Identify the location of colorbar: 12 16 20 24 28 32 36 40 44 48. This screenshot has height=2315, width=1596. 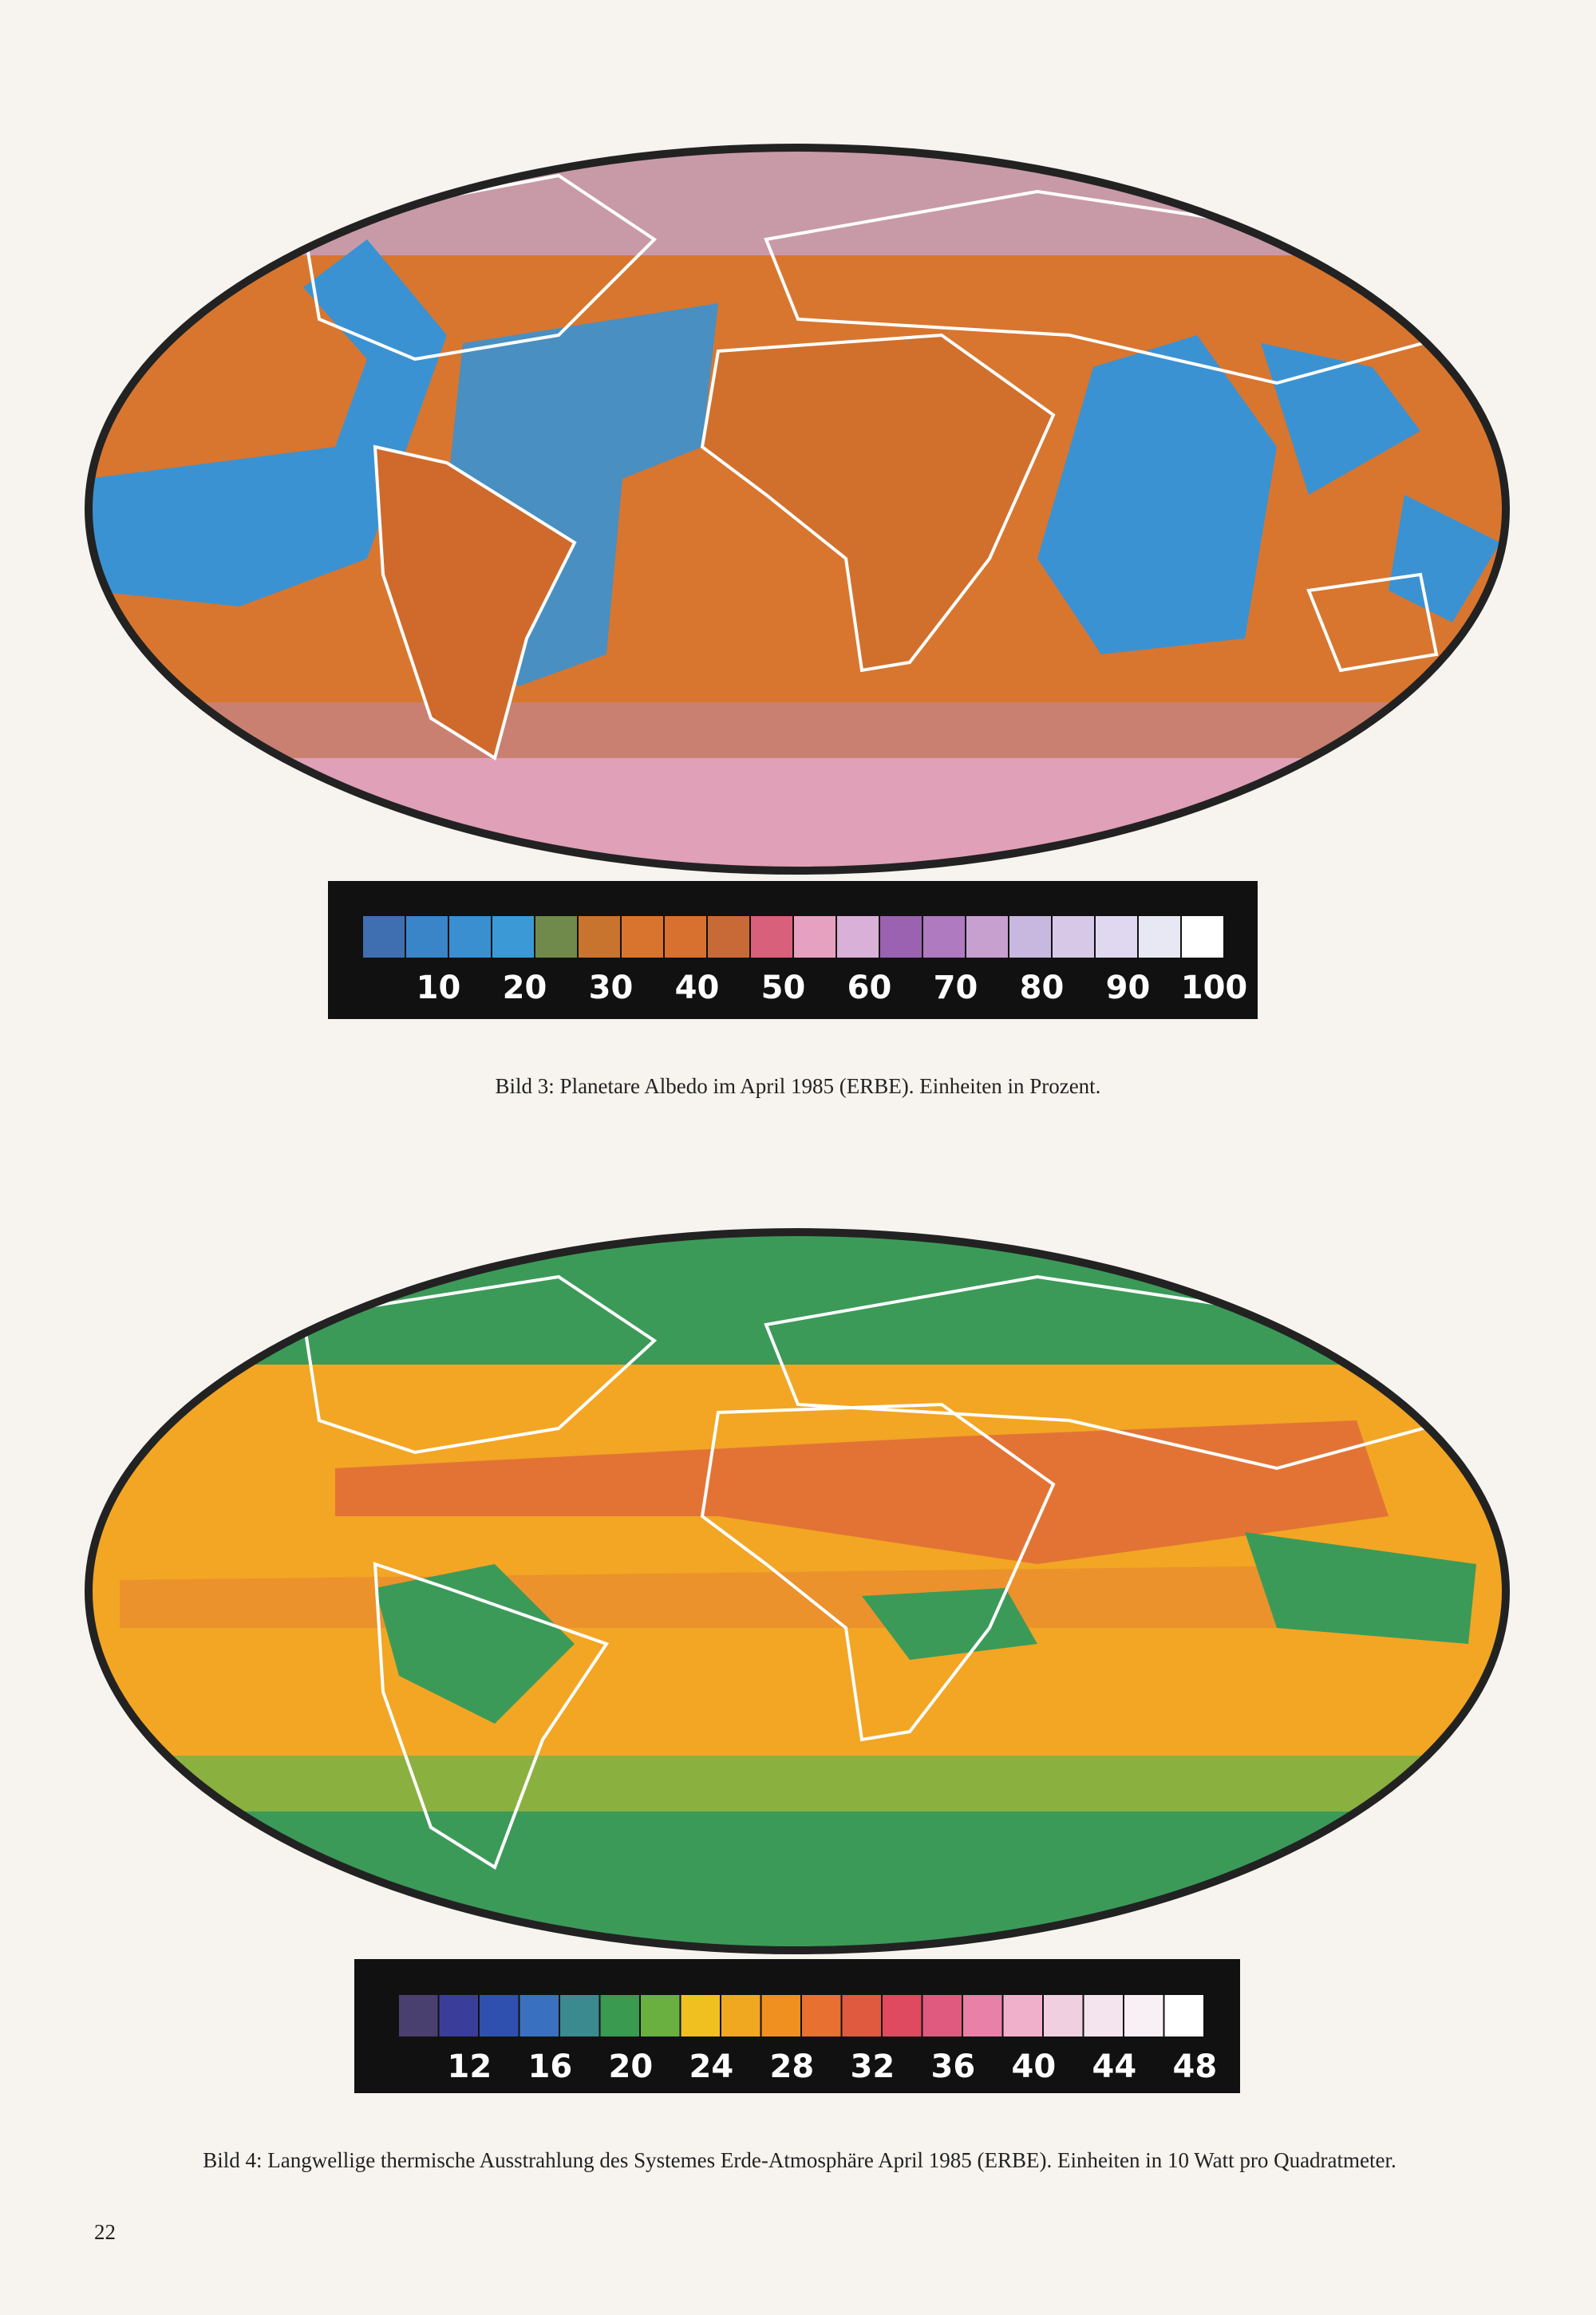
(797, 2026).